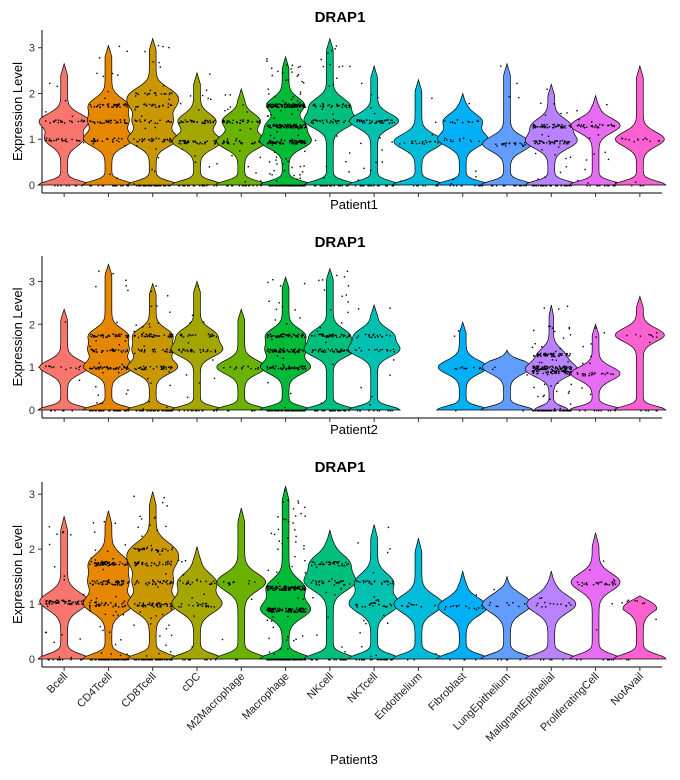  Describe the element at coordinates (330, 116) in the screenshot. I see `points-NKcell` at that location.